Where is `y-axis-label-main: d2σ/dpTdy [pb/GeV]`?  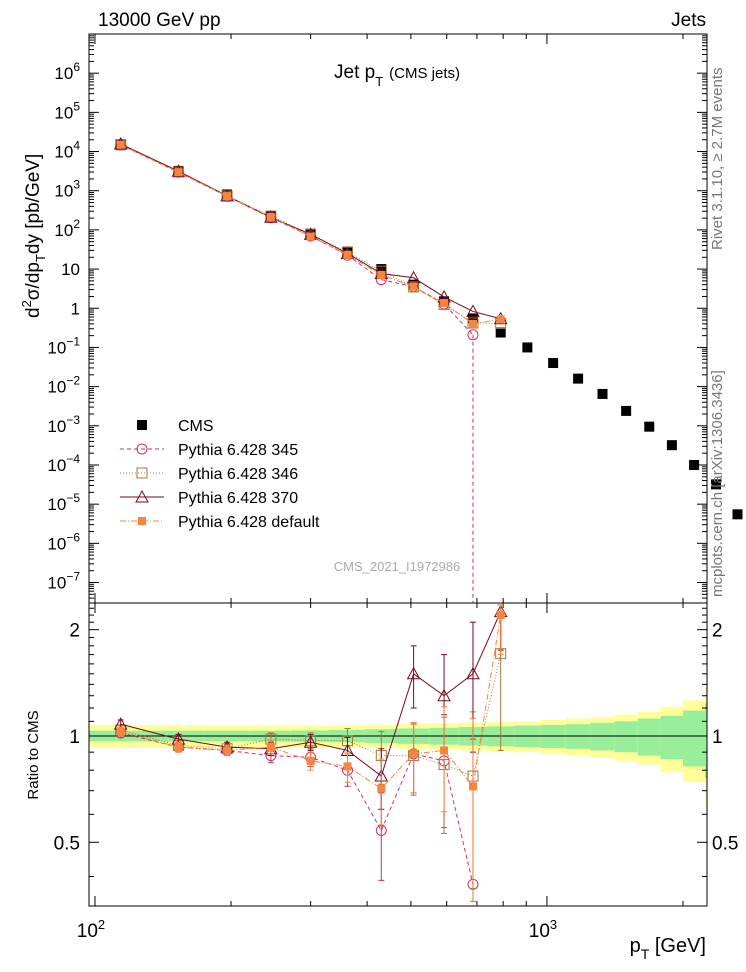
y-axis-label-main: d2σ/dpTdy [pb/GeV] is located at coordinates (33, 236).